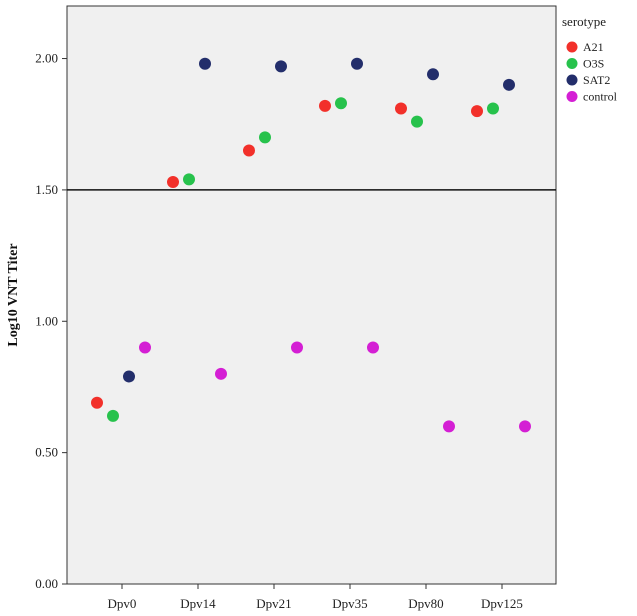 The width and height of the screenshot is (637, 616). What do you see at coordinates (596, 80) in the screenshot?
I see `legend-label: SAT2` at bounding box center [596, 80].